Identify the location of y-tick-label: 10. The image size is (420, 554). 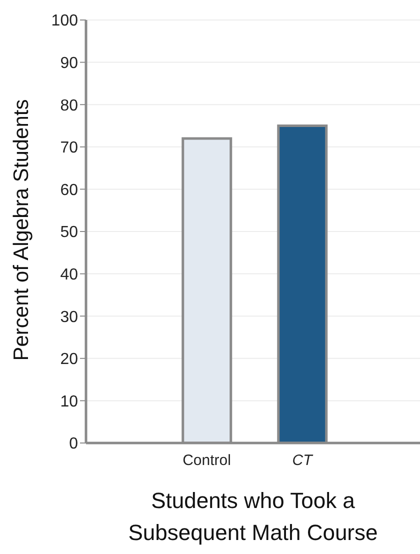
(69, 401).